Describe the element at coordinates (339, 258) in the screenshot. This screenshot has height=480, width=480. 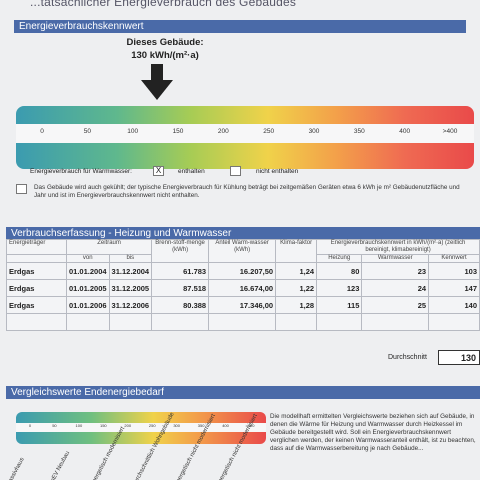
I see `col-heating: Heizung` at that location.